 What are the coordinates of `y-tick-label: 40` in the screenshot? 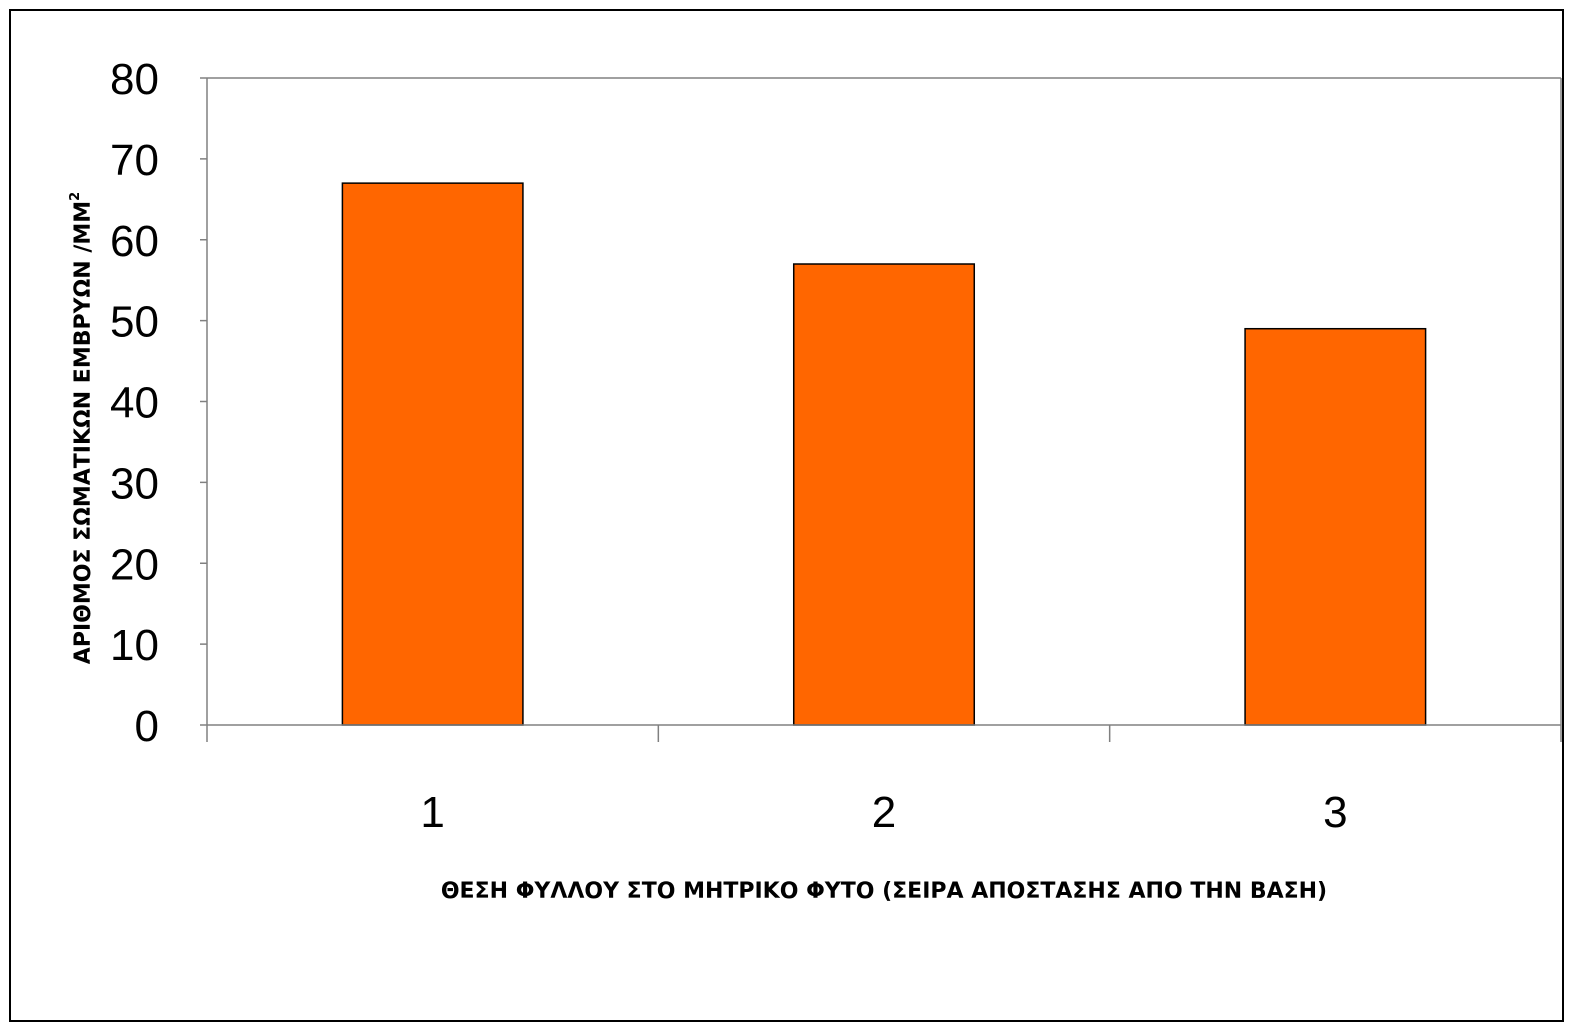 It's located at (134, 403).